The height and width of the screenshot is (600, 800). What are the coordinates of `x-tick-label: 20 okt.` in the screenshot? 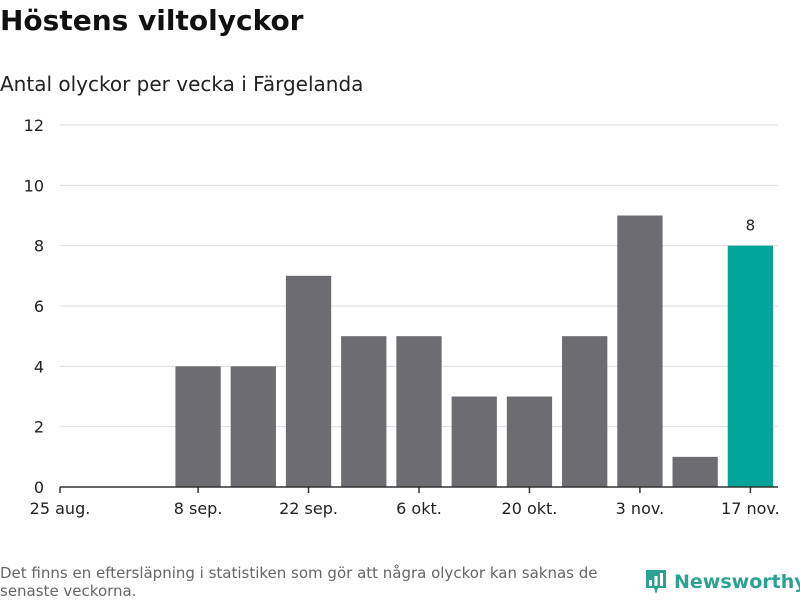 It's located at (530, 508).